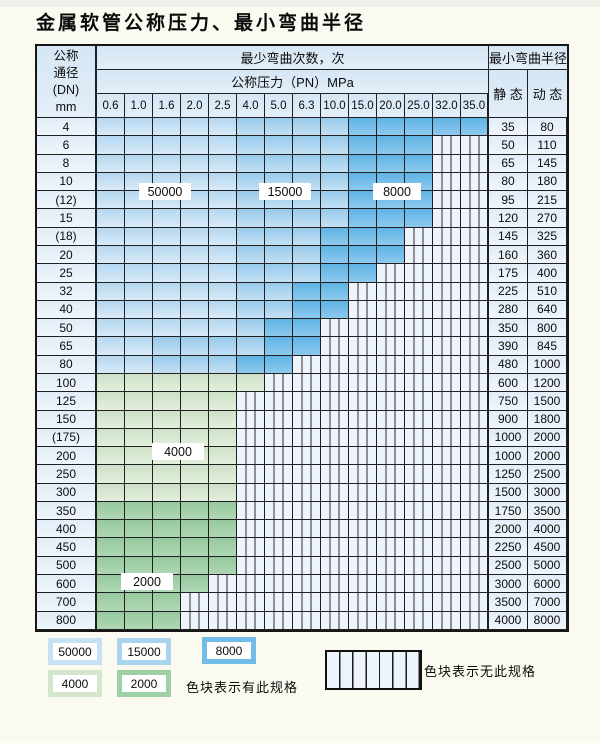  Describe the element at coordinates (111, 106) in the screenshot. I see `pressure-tick: 0.6` at that location.